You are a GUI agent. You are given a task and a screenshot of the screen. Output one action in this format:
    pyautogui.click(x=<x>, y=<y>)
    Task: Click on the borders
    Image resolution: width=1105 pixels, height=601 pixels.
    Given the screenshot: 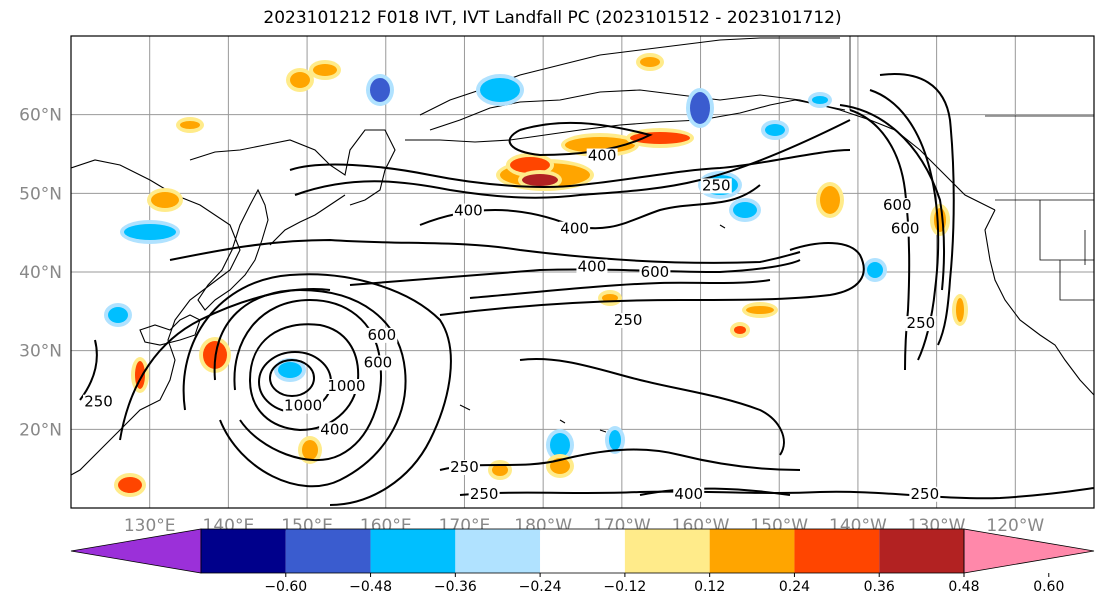 What is the action you would take?
    pyautogui.click(x=971, y=168)
    